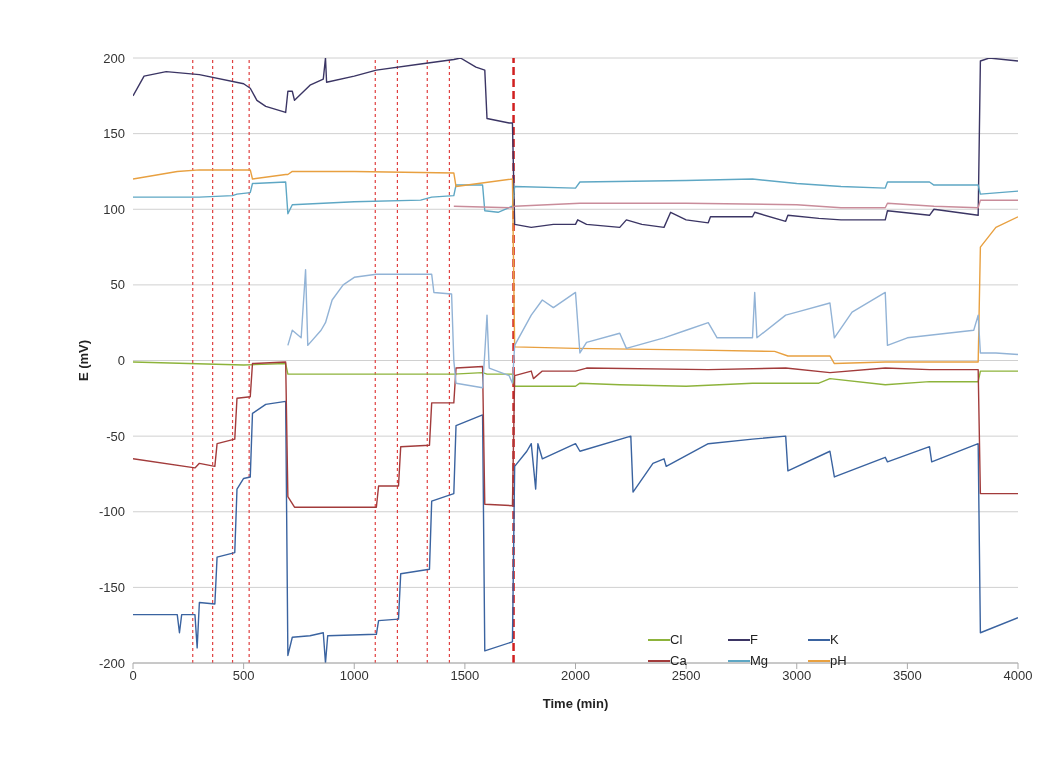 This screenshot has height=772, width=1054. I want to click on y-tick-label: 200, so click(114, 58).